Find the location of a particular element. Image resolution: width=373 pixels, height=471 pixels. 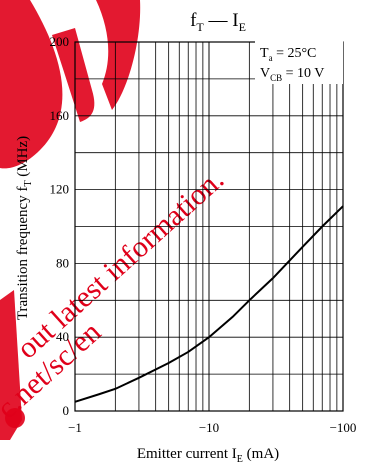

conditions-box is located at coordinates (299, 62).